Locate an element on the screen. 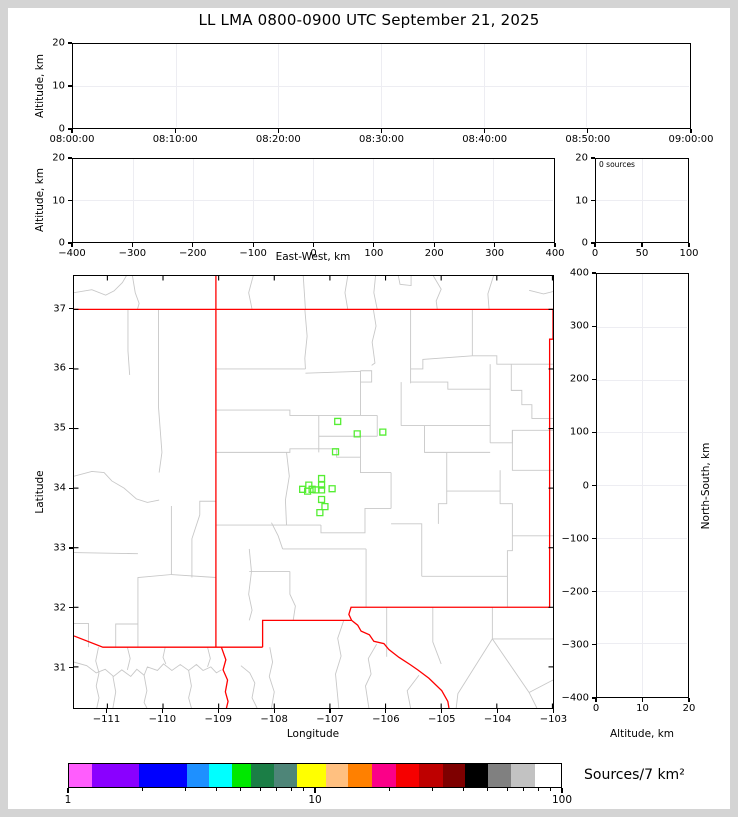  latitude-axis-tick-label: 35 is located at coordinates (59, 428).